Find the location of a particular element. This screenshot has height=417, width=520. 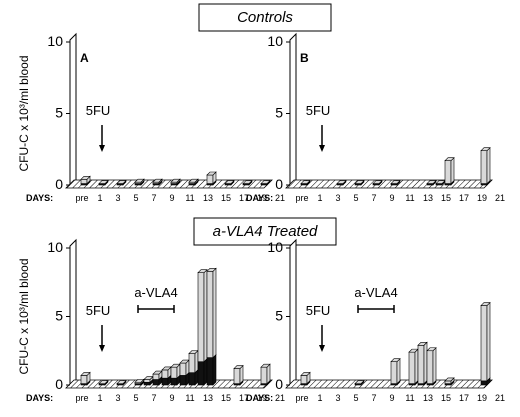

panel-label: A is located at coordinates (84, 58).